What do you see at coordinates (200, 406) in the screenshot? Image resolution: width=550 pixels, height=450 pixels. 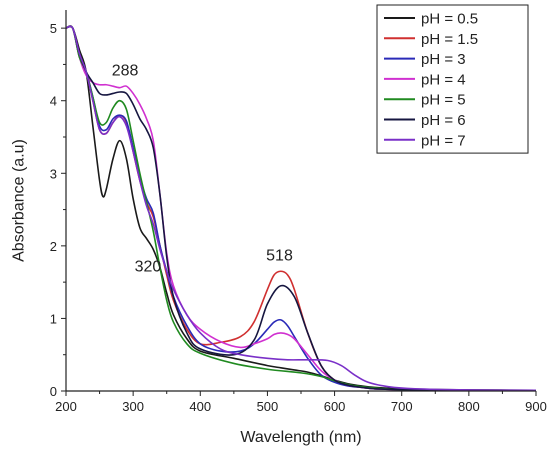 I see `x-tick-label: 400` at bounding box center [200, 406].